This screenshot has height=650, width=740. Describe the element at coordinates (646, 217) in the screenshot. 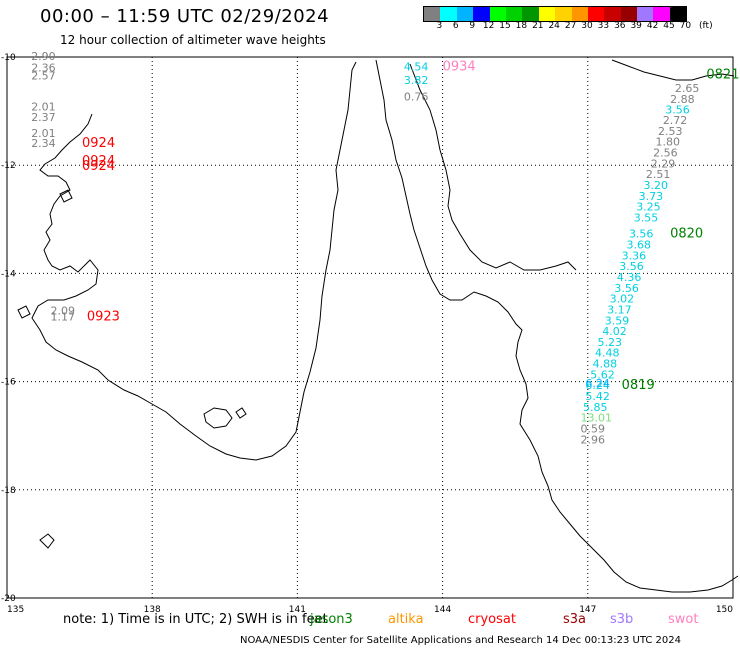

I see `wave-height-value: 3.55` at that location.